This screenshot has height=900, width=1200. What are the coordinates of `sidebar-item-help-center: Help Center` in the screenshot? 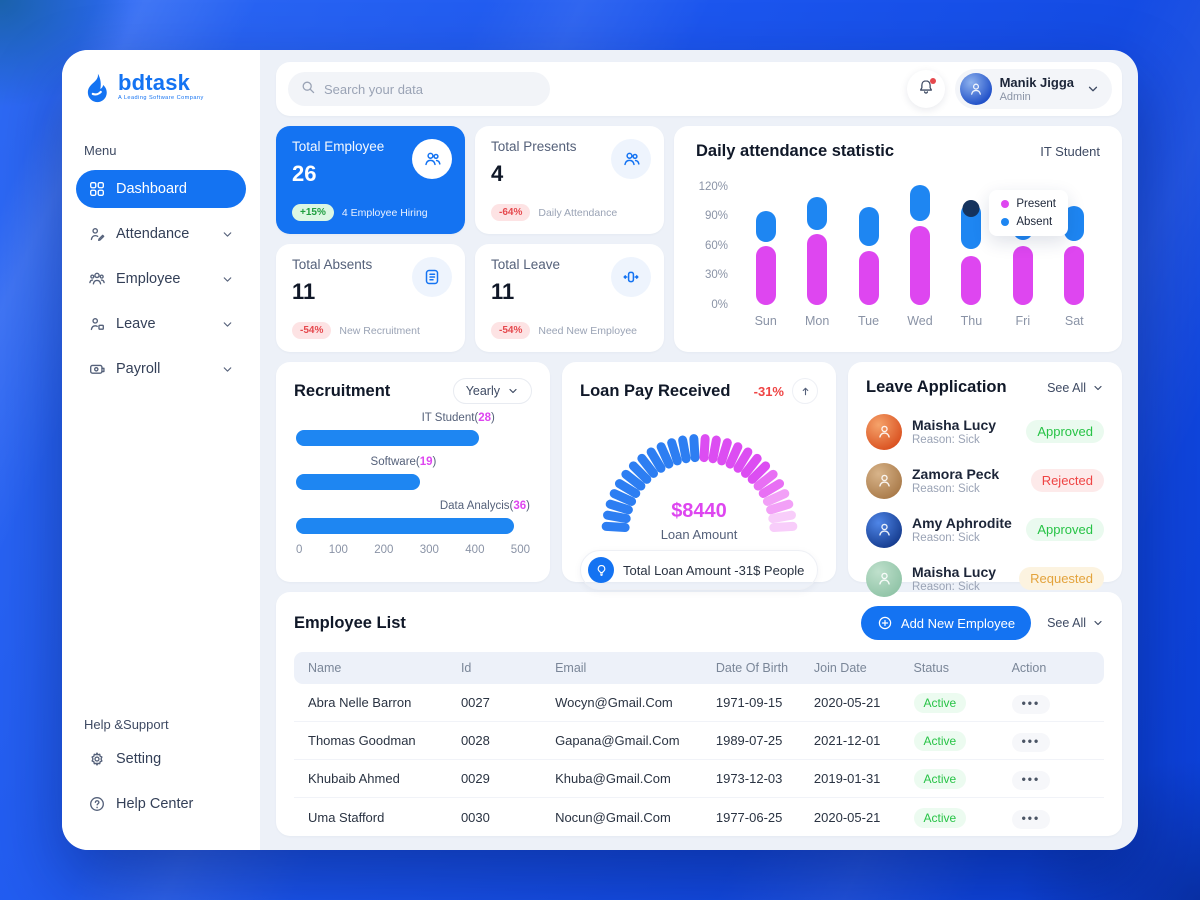 It's located at (161, 804).